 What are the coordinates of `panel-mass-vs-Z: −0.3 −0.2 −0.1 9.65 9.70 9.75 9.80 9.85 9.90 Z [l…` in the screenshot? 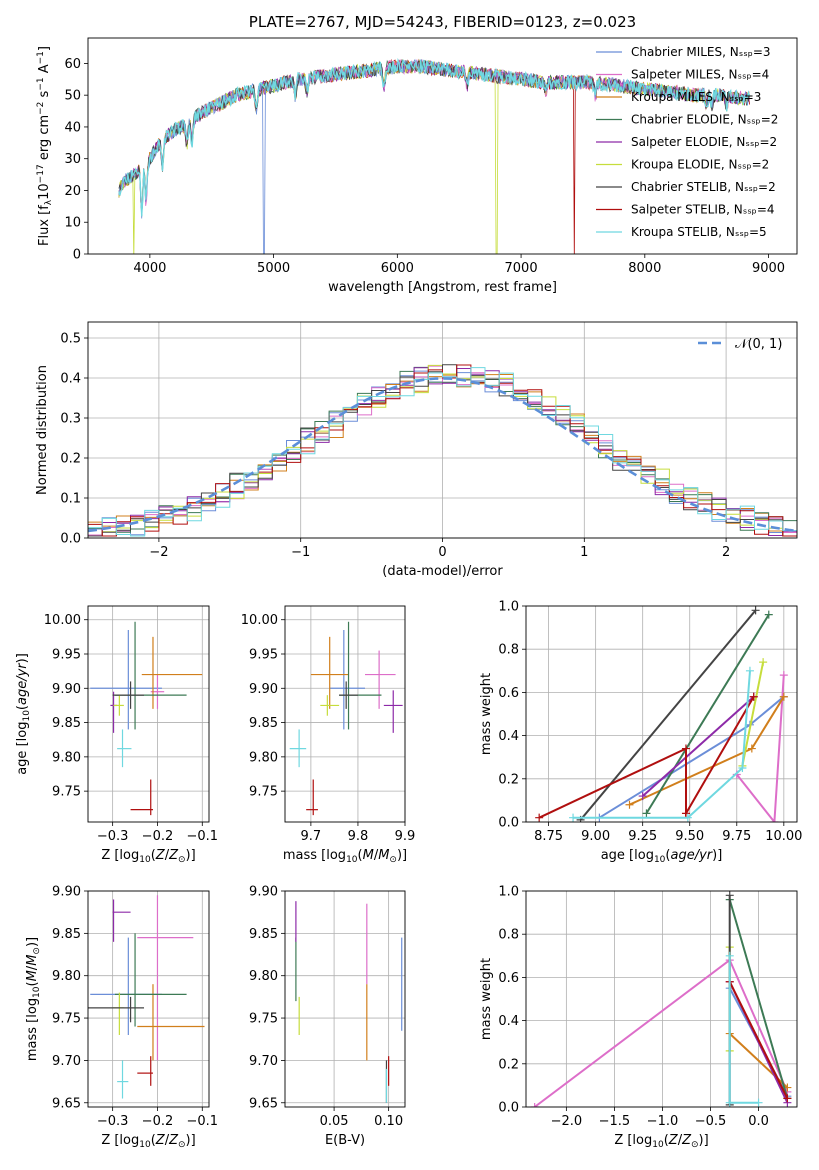 It's located at (121, 1018).